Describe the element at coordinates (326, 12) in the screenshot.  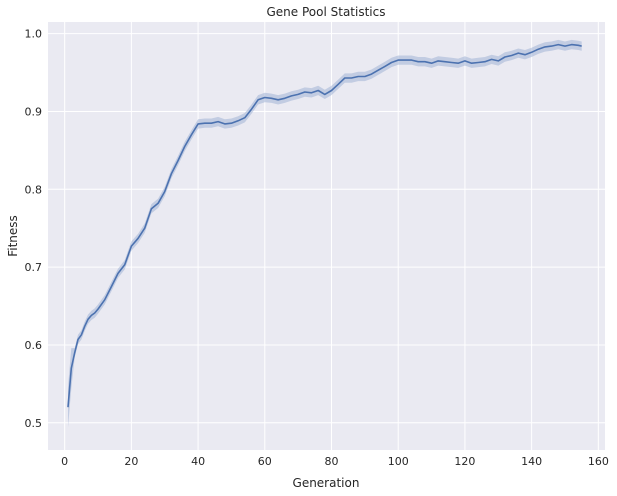
I see `chart-title: Gene Pool Statistics` at that location.